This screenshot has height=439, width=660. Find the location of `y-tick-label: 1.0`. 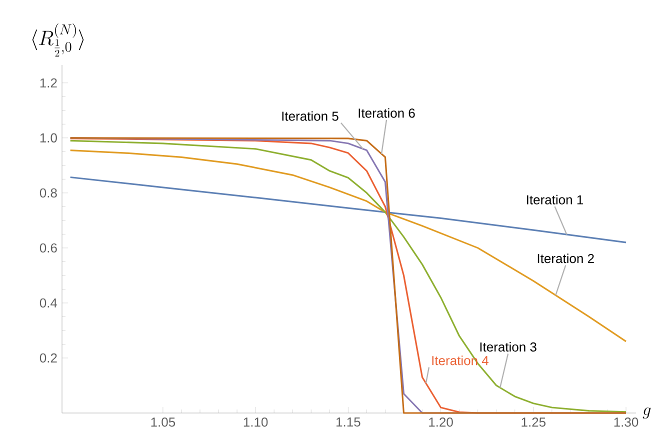

y-tick-label: 1.0 is located at coordinates (48, 137).